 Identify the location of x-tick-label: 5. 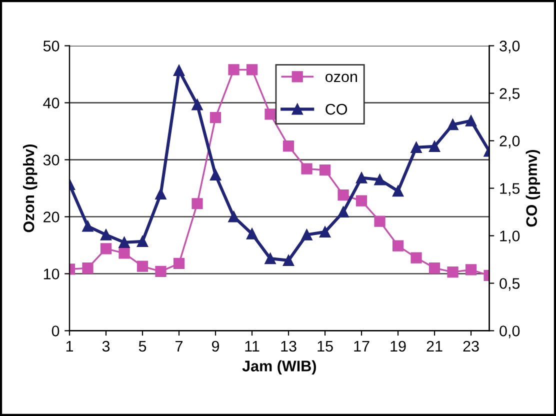
(142, 346).